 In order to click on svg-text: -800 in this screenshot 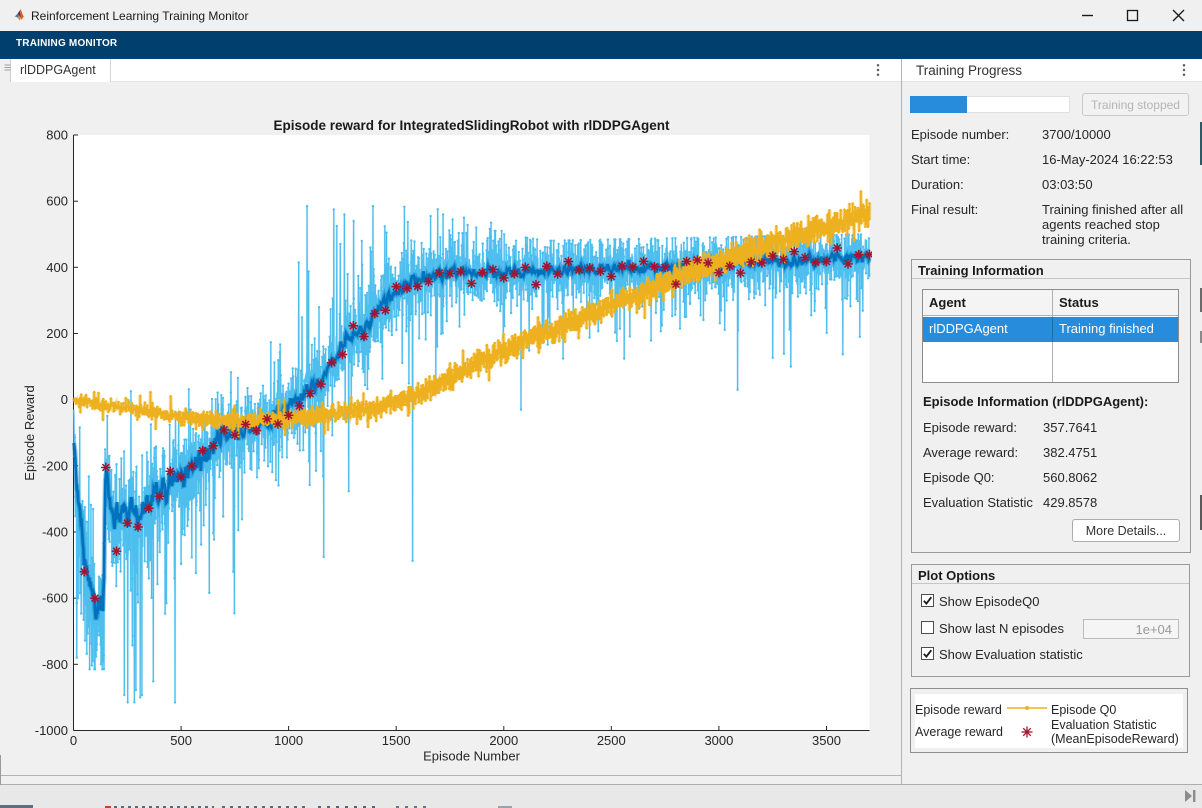, I will do `click(55, 664)`.